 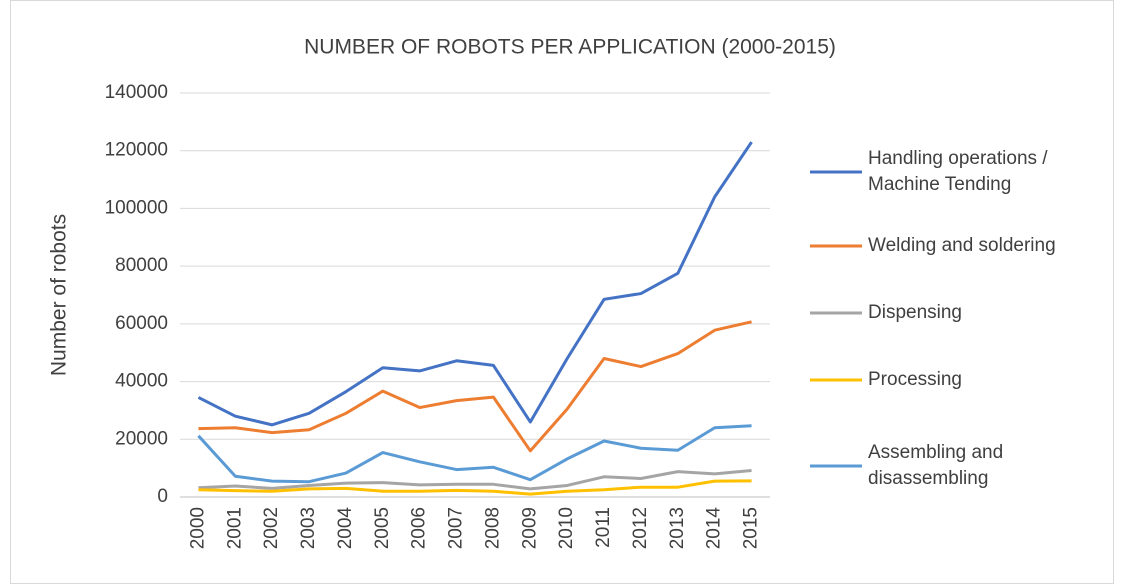 What do you see at coordinates (141, 265) in the screenshot?
I see `y-tick-label: 80000` at bounding box center [141, 265].